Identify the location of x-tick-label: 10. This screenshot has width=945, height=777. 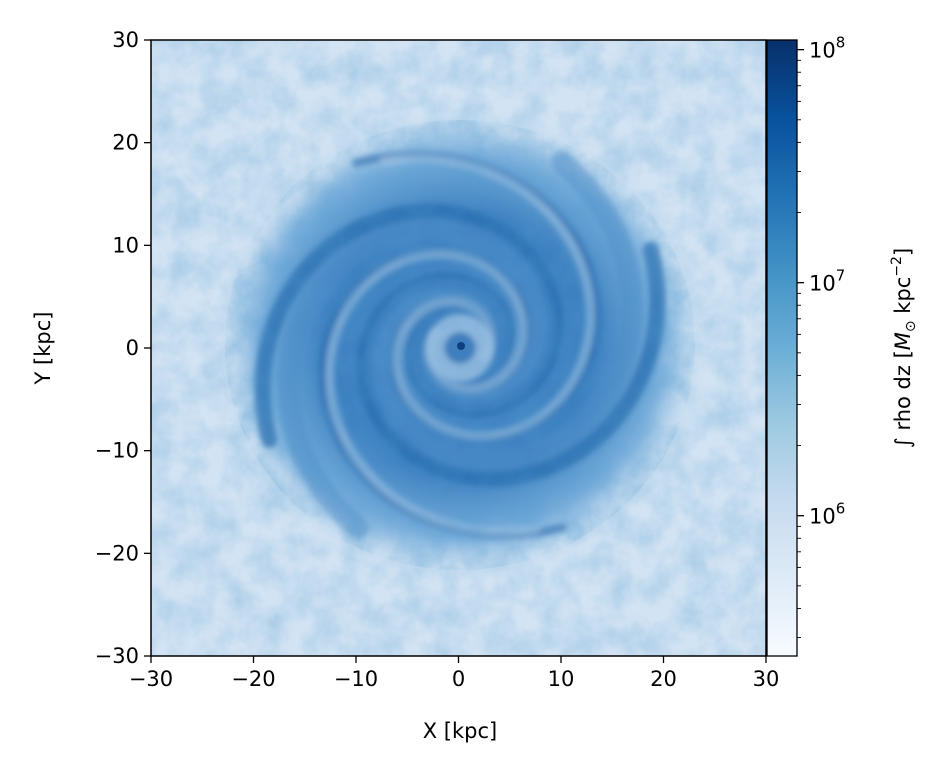
(561, 679).